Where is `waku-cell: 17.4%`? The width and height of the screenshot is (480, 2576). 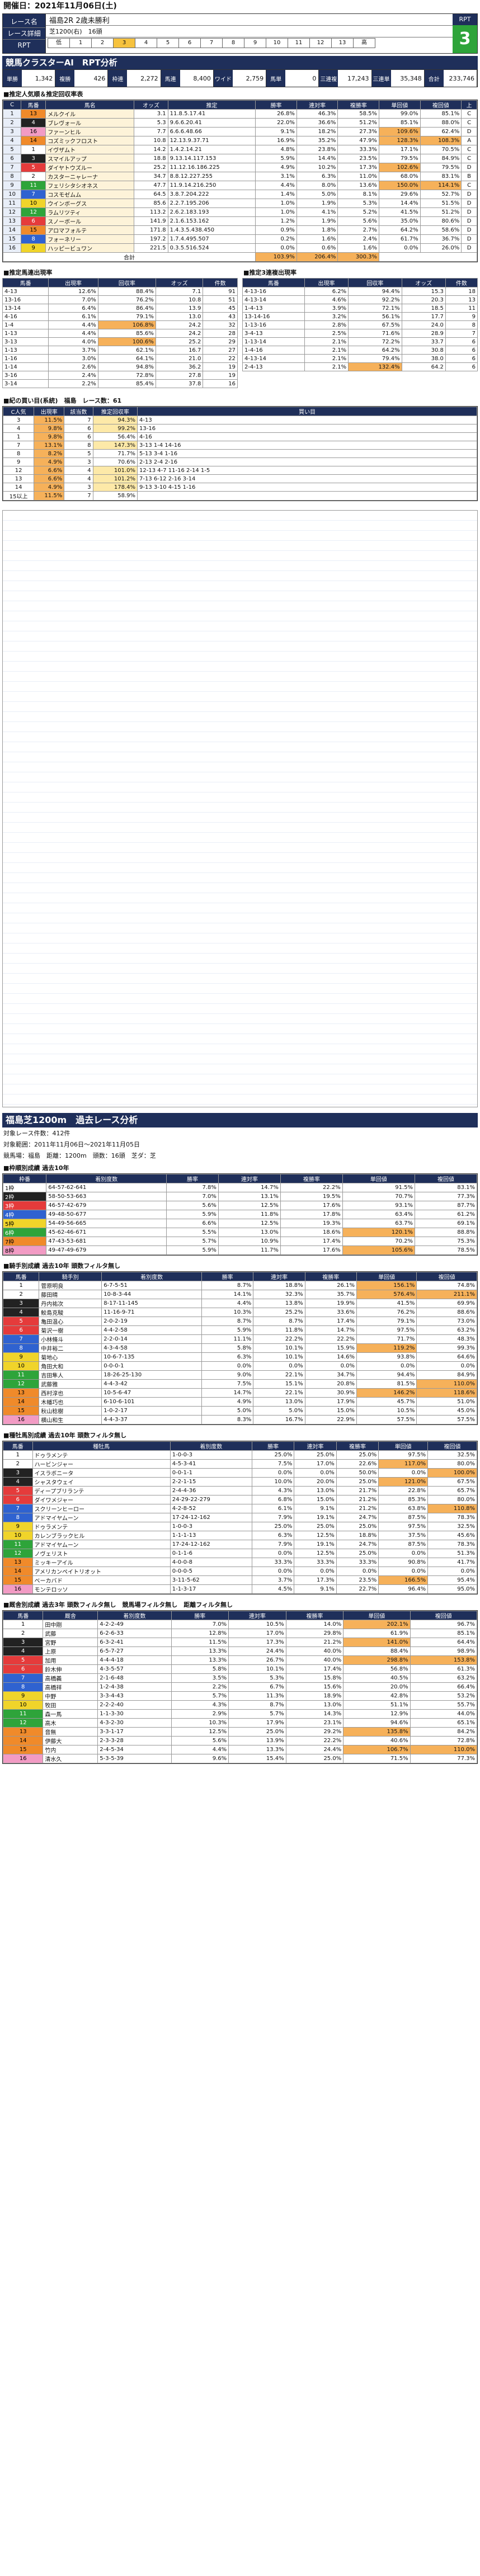
waku-cell: 17.4% is located at coordinates (311, 1241).